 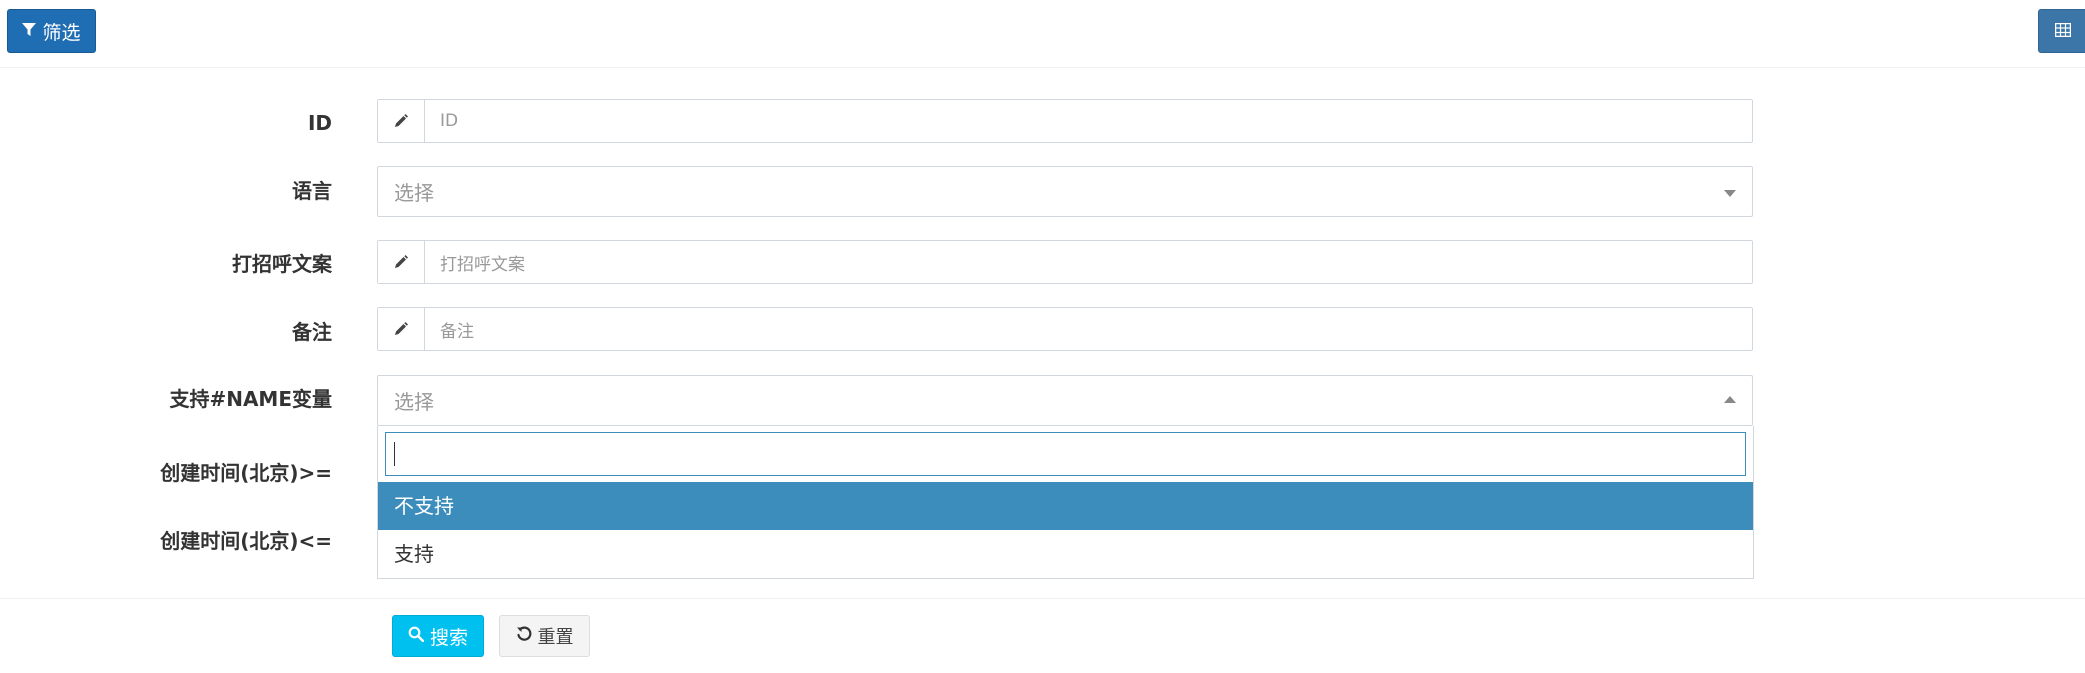 What do you see at coordinates (448, 637) in the screenshot?
I see `search-button-label: 搜索` at bounding box center [448, 637].